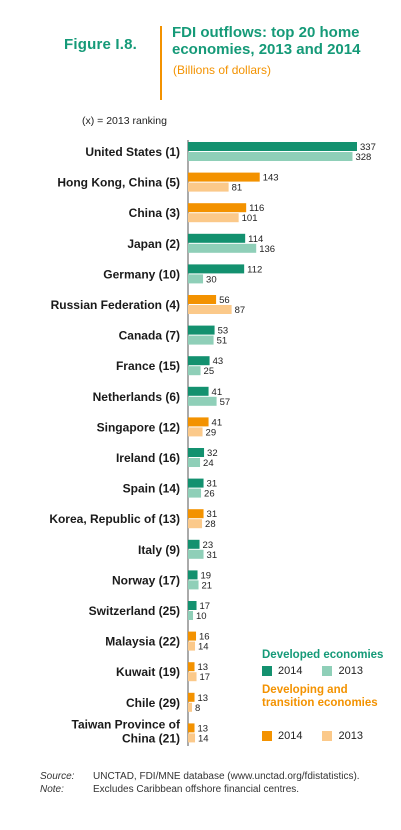  I want to click on category-label: Netherlands (6), so click(136, 397).